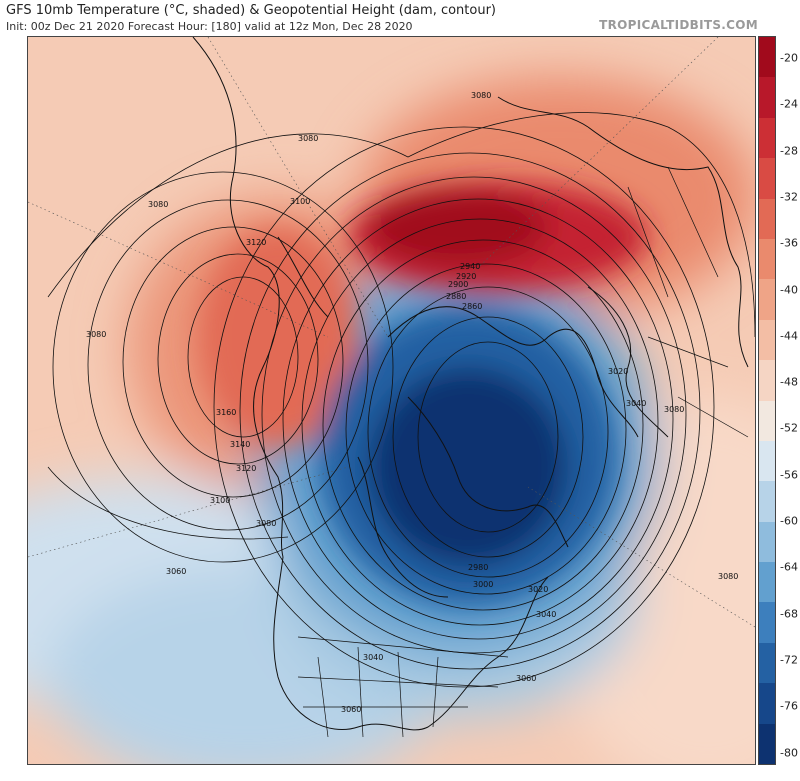 The width and height of the screenshot is (800, 781). Describe the element at coordinates (789, 475) in the screenshot. I see `colorbar-label: -56` at that location.